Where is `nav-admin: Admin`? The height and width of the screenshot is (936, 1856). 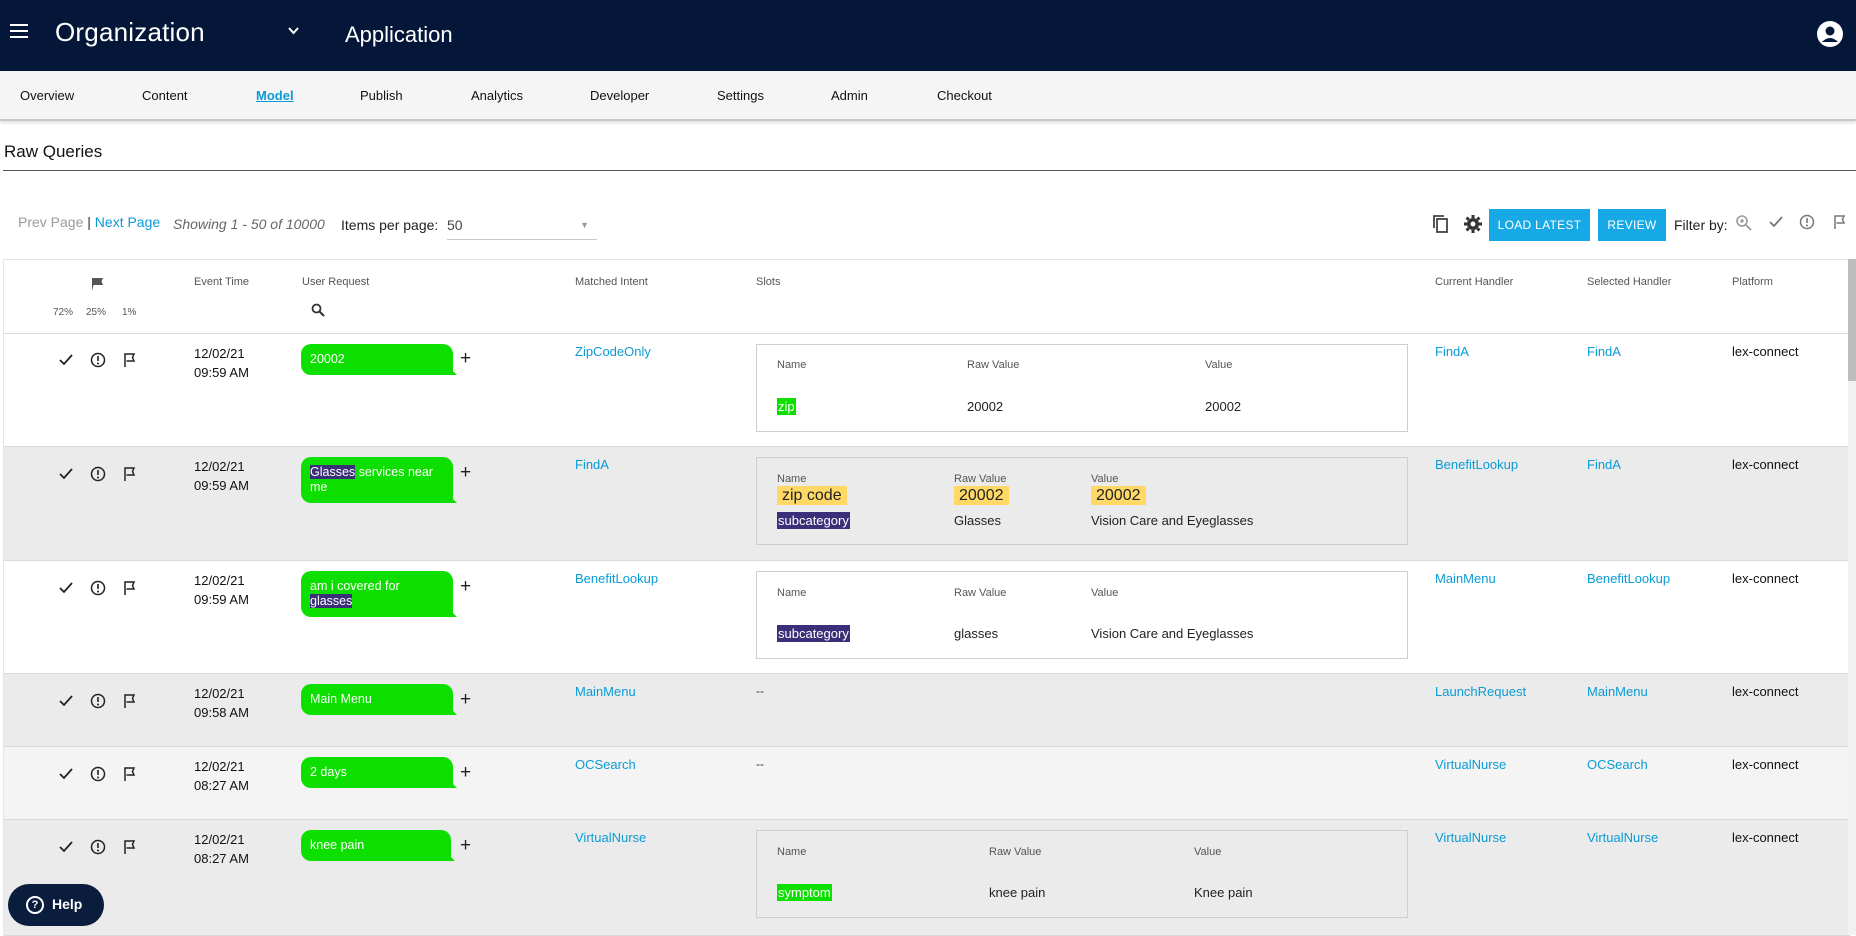 nav-admin: Admin is located at coordinates (849, 95).